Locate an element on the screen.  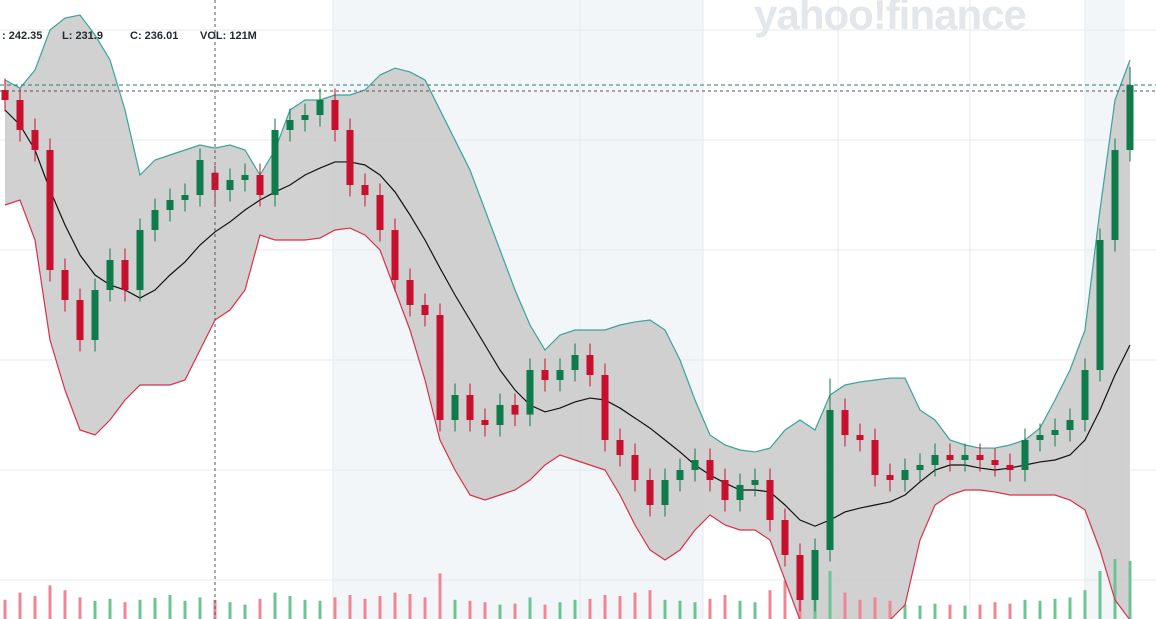
ohlc-legend: : 242.35 L: 231.9 C: 236.01 VOL: 121M is located at coordinates (129, 36).